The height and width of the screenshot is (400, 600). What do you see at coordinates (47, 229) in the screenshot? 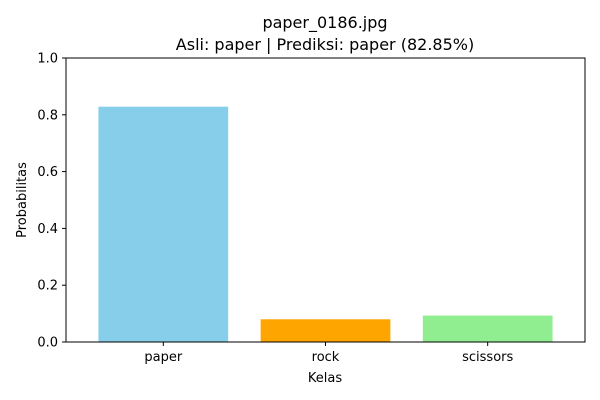
I see `y-tick-label: 0.4` at bounding box center [47, 229].